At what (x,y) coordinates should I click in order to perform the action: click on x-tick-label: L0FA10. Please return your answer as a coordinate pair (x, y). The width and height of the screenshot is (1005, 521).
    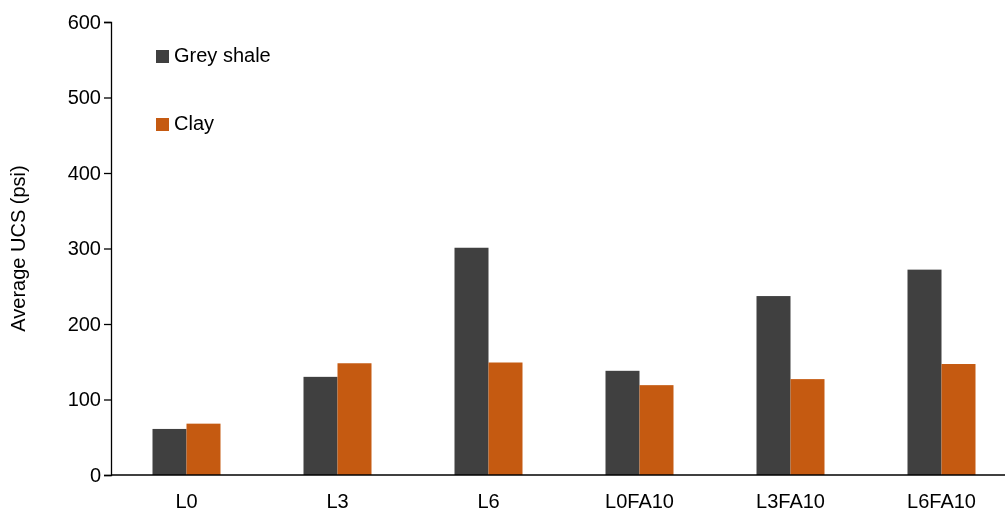
    Looking at the image, I should click on (639, 501).